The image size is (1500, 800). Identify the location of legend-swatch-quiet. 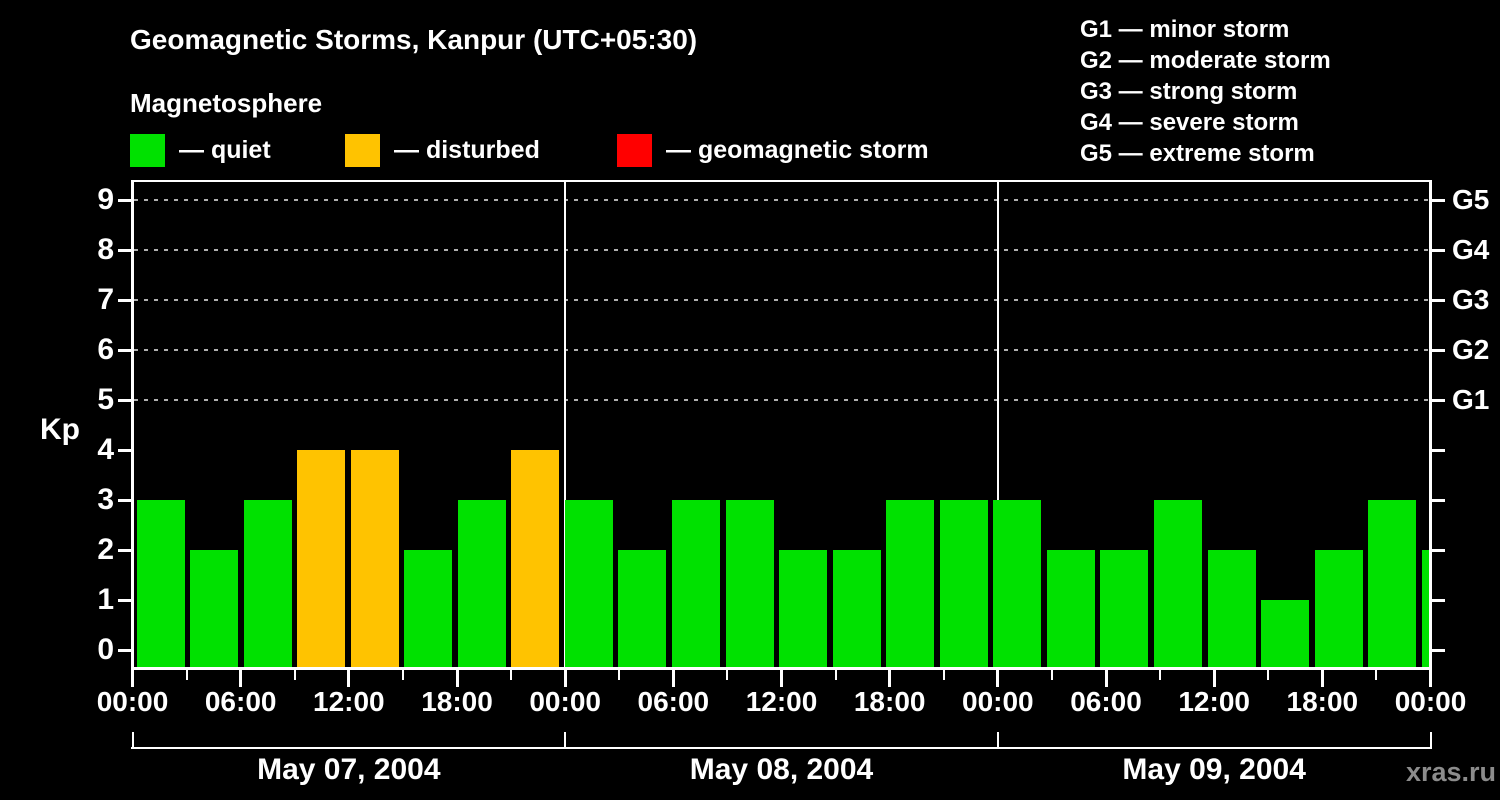
(147, 150).